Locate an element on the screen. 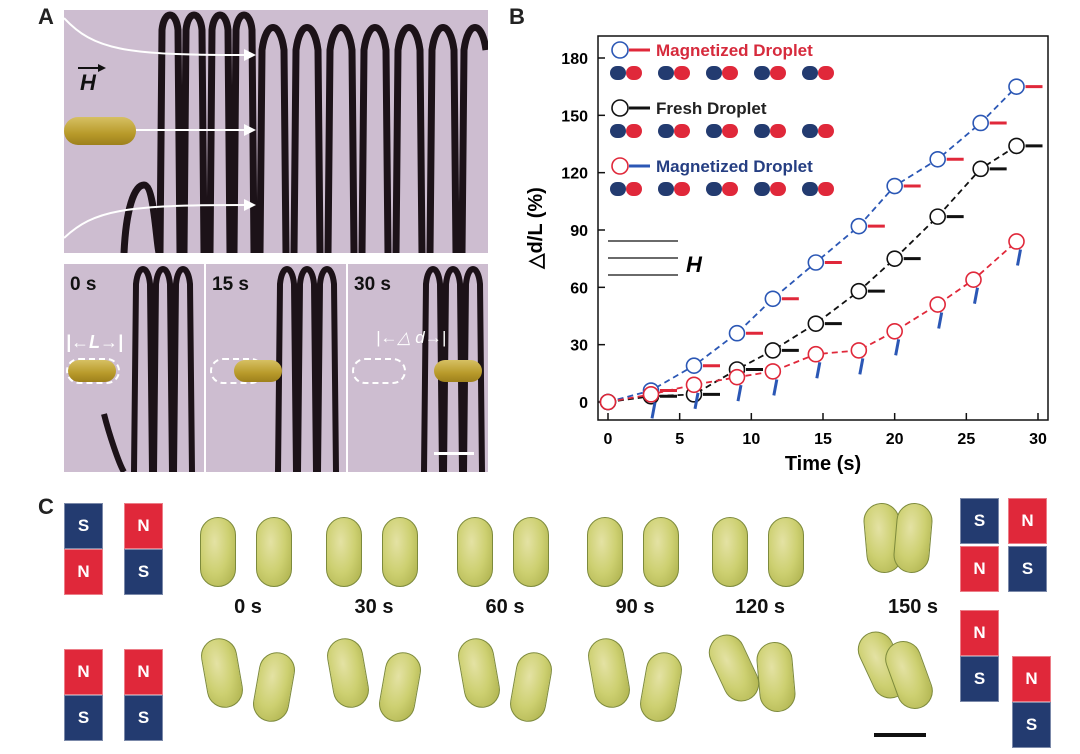  time-label-c: 0 s is located at coordinates (248, 607).